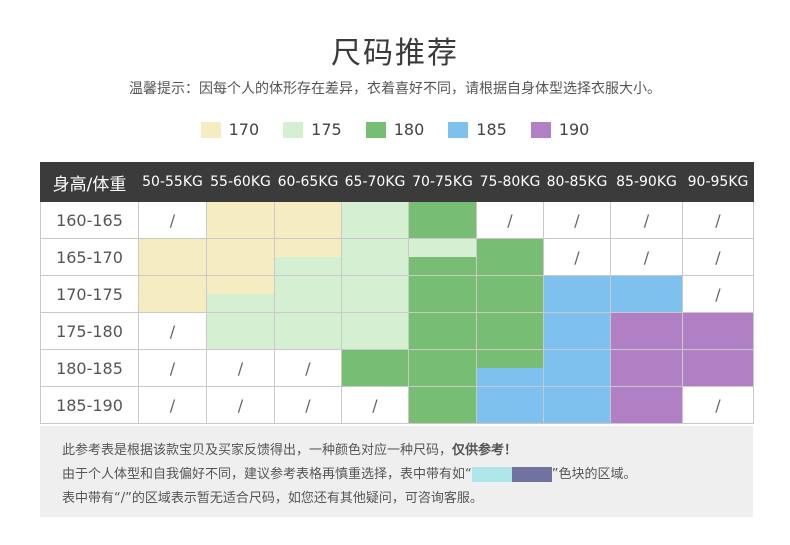  Describe the element at coordinates (646, 182) in the screenshot. I see `column-header: 85-90KG` at that location.